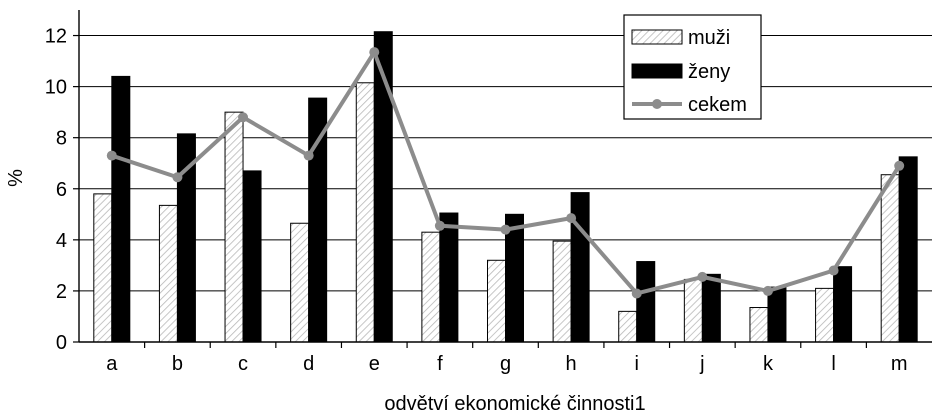 The image size is (940, 418). Describe the element at coordinates (61, 343) in the screenshot. I see `y-tick-label: 0` at that location.